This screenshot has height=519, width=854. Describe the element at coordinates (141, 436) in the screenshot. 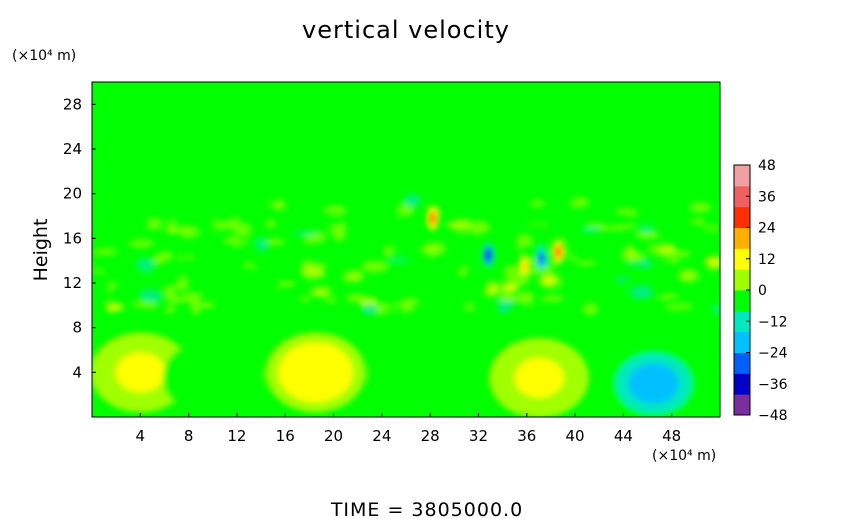

I see `x-tick-label: 4` at that location.